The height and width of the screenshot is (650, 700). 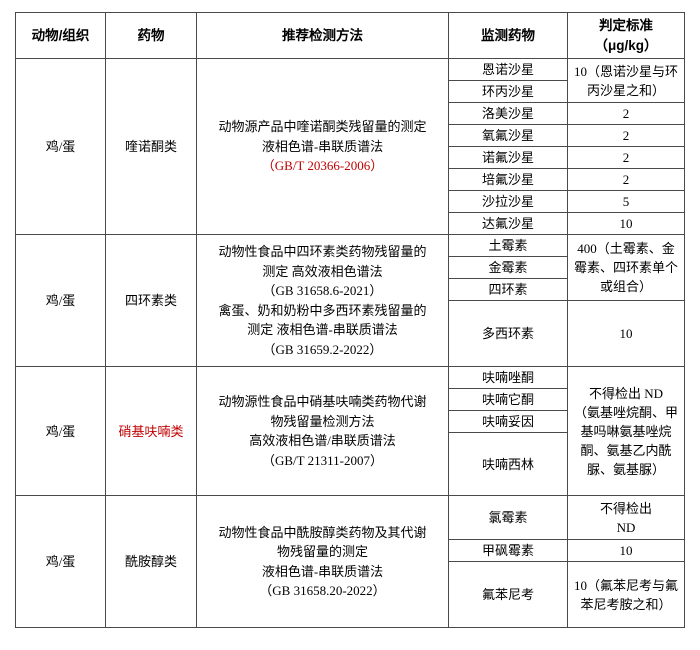 What do you see at coordinates (508, 464) in the screenshot?
I see `drug-name-cell: 呋喃西林` at bounding box center [508, 464].